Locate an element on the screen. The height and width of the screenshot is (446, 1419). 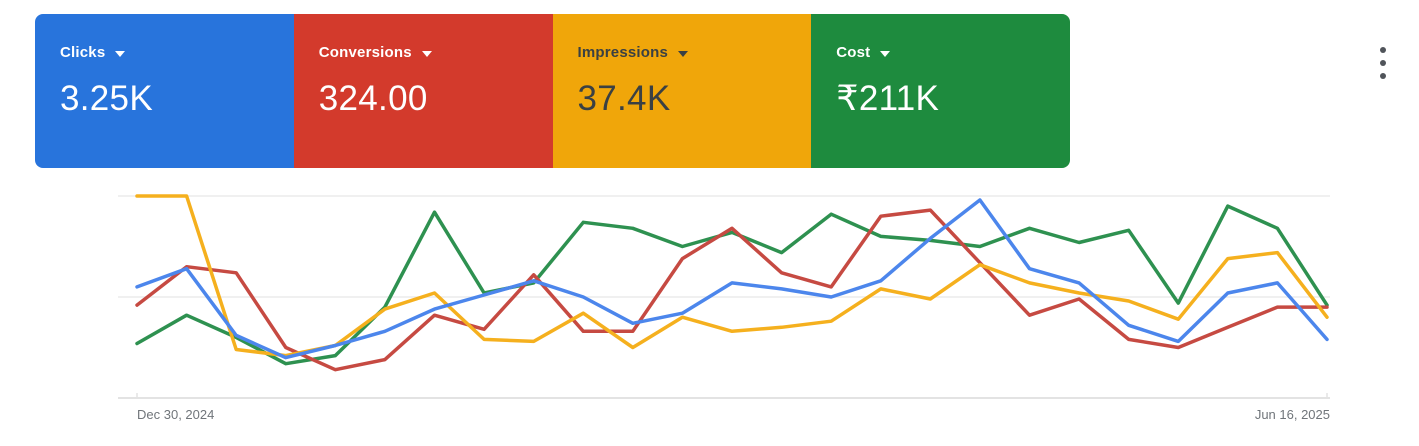
scorecard-conversions: Conversions 324.00 is located at coordinates (423, 91).